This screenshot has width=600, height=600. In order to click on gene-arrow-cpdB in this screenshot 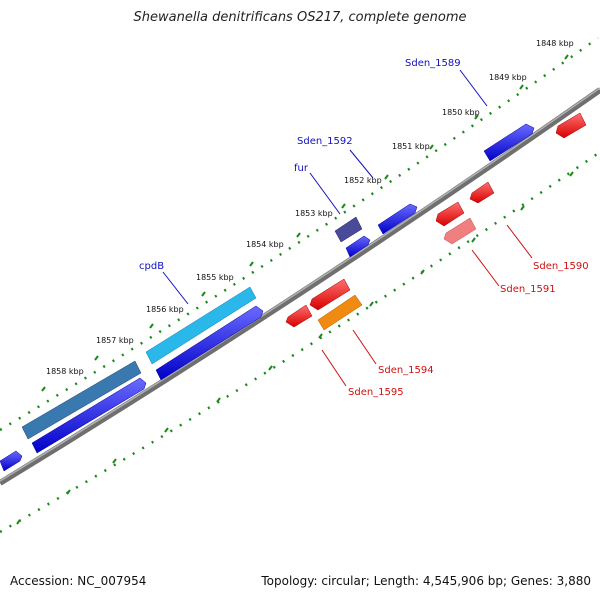, I will do `click(201, 325)`.